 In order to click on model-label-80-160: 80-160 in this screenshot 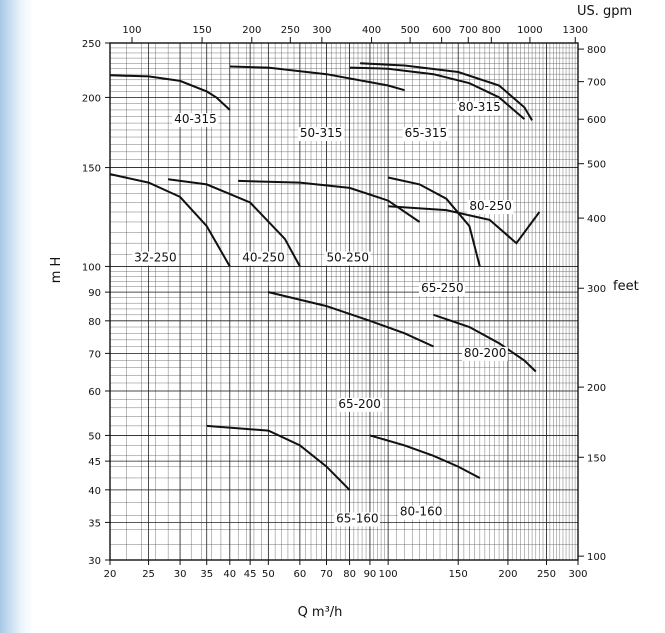, I will do `click(421, 512)`.